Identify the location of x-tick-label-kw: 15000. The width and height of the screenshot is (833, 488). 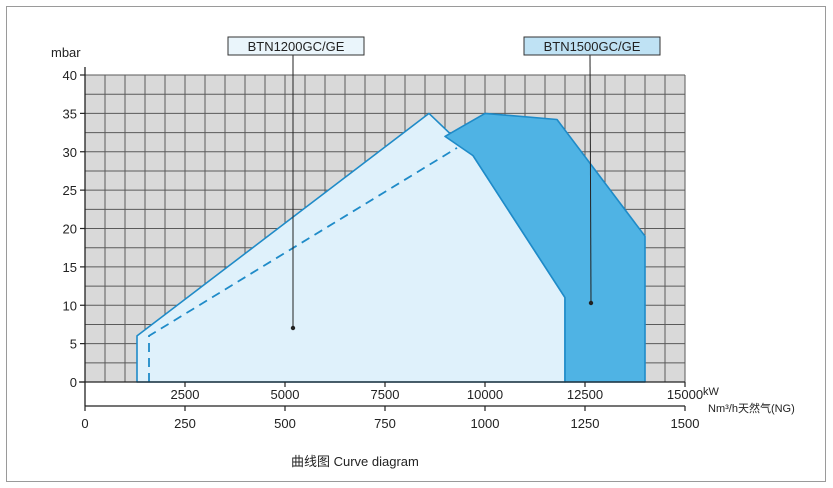
(685, 394).